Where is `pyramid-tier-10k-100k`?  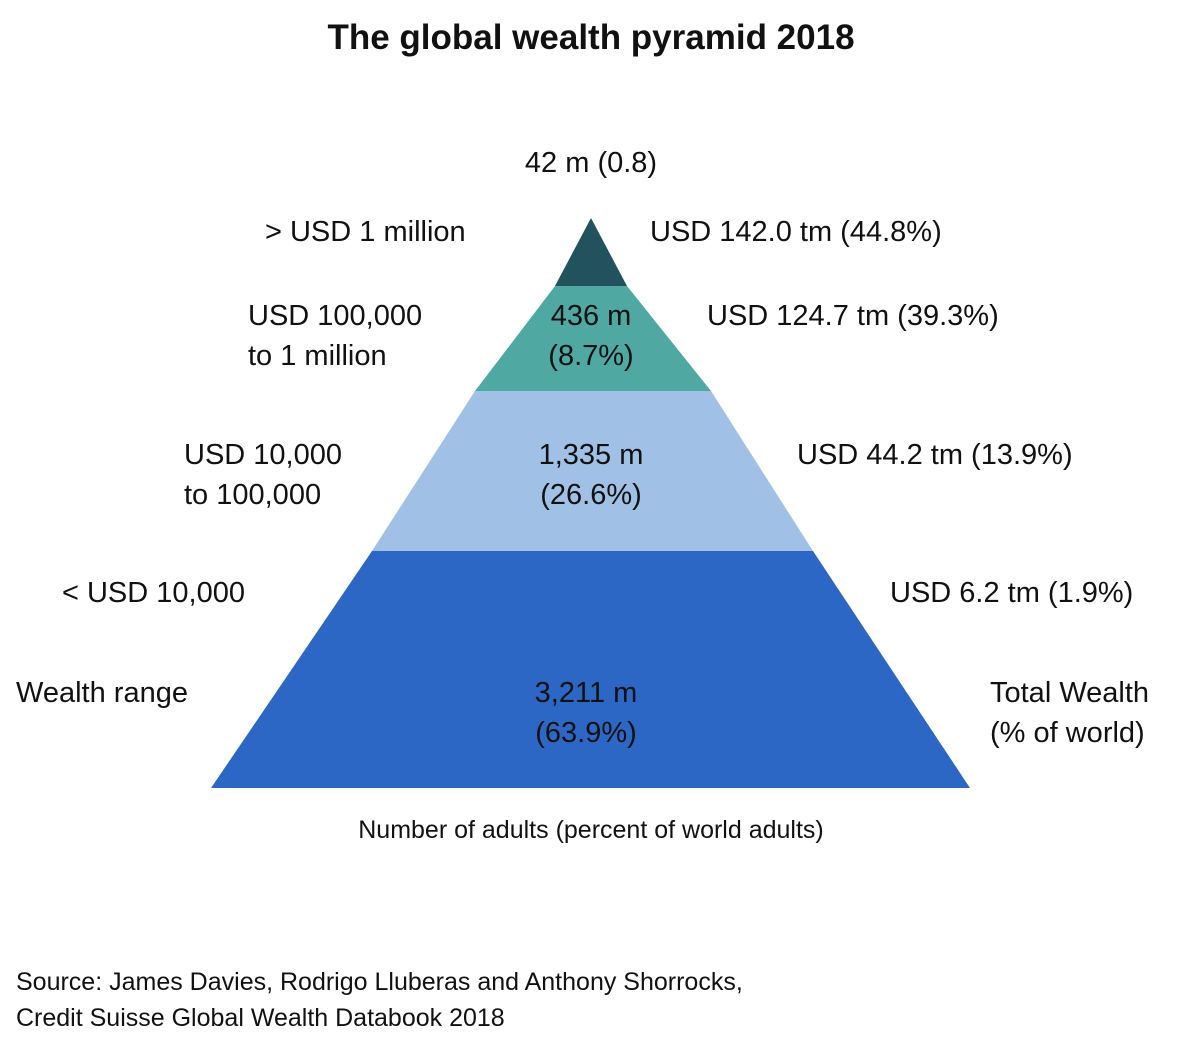
pyramid-tier-10k-100k is located at coordinates (592, 471).